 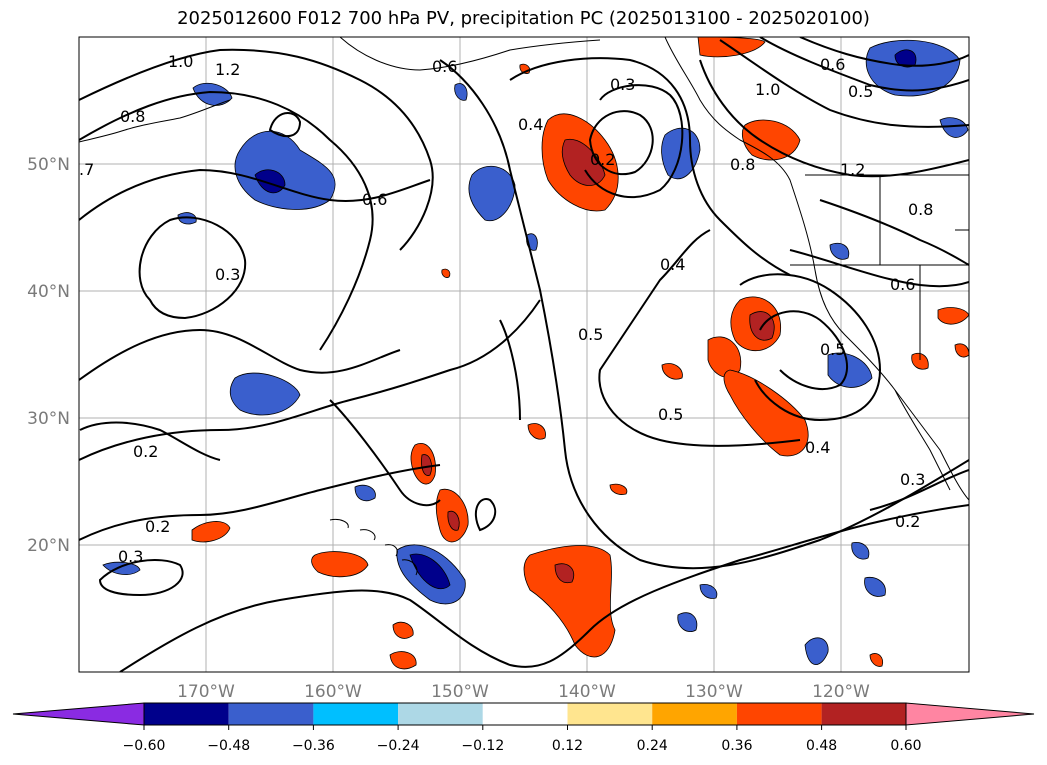 What do you see at coordinates (86, 169) in the screenshot?
I see `contour-label: .7` at bounding box center [86, 169].